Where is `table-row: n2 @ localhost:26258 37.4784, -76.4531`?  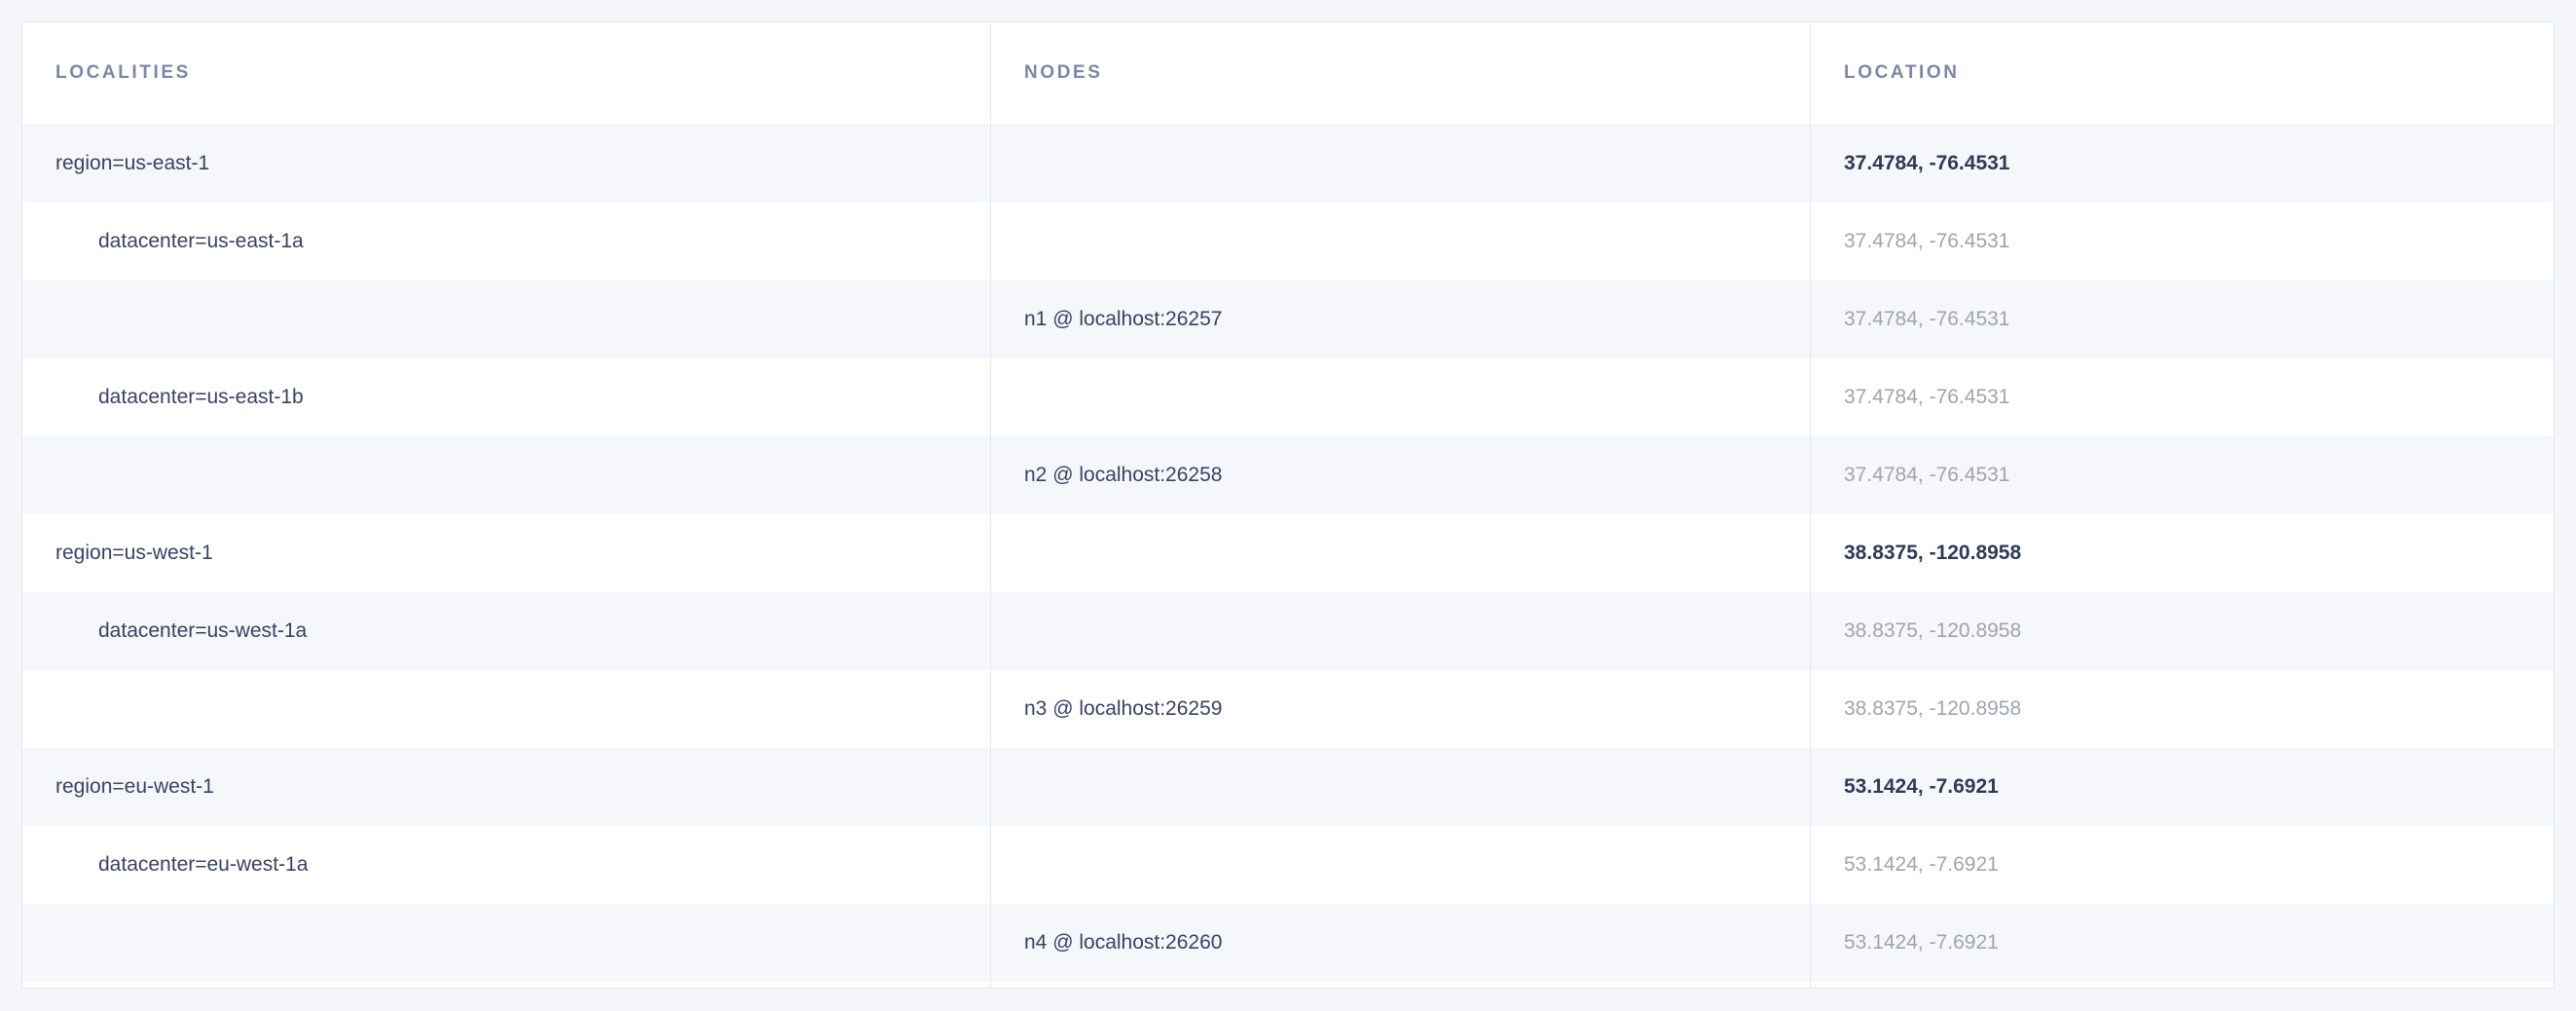
table-row: n2 @ localhost:26258 37.4784, -76.4531 is located at coordinates (1288, 475).